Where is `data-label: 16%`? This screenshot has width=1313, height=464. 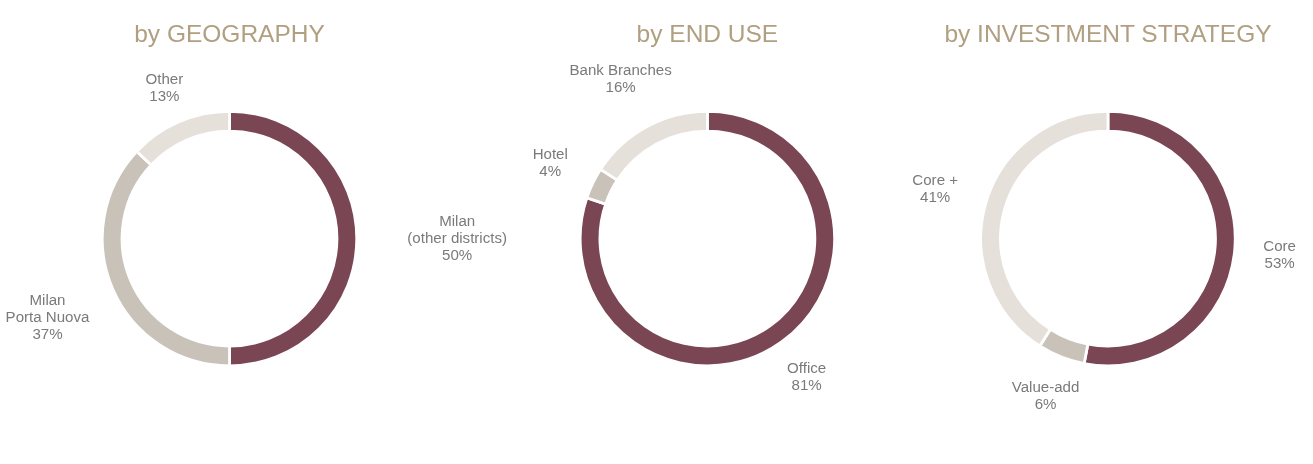 data-label: 16% is located at coordinates (620, 86).